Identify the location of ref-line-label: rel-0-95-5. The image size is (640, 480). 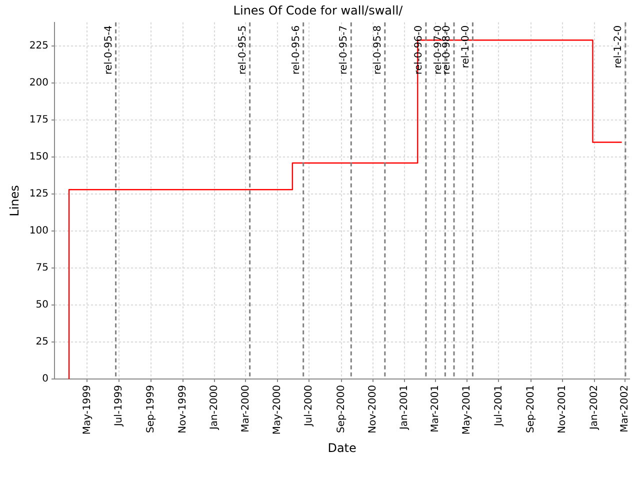
(242, 50).